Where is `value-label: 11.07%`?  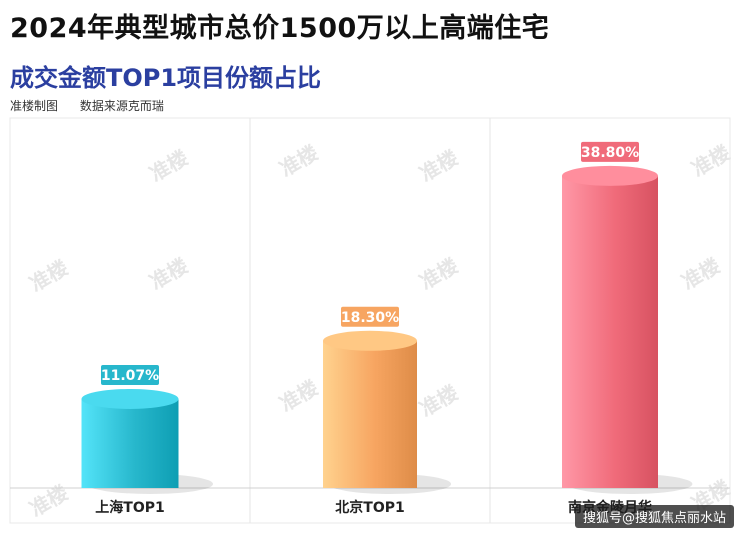
value-label: 11.07% is located at coordinates (130, 376).